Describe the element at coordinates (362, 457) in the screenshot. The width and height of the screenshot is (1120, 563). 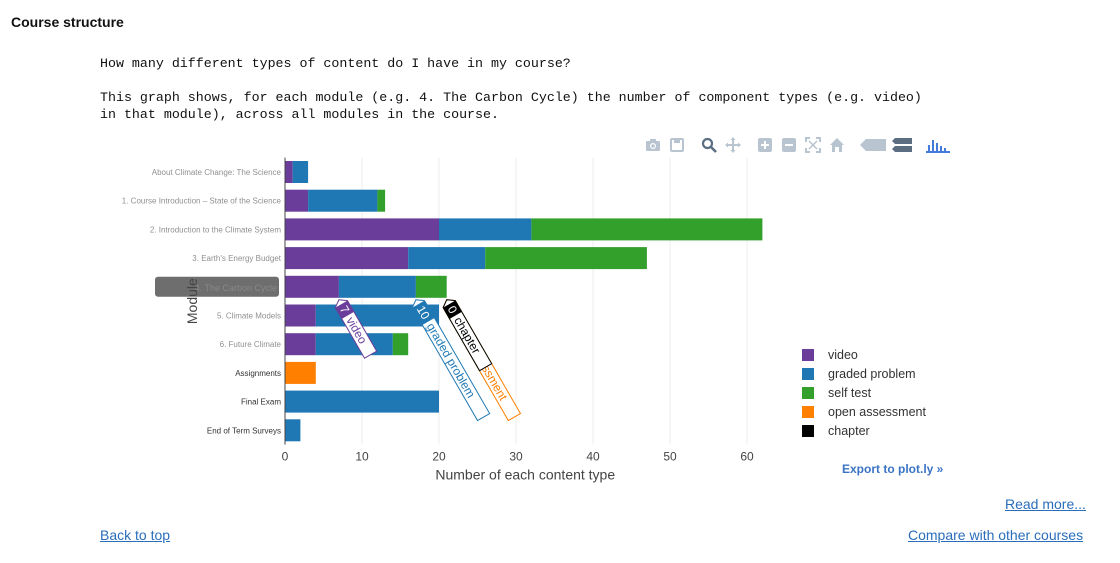
I see `x-tick-label: 10` at that location.